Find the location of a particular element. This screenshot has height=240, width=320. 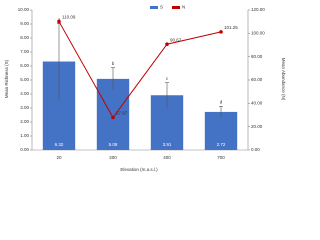

data-label: 27.87 is located at coordinates (122, 113).